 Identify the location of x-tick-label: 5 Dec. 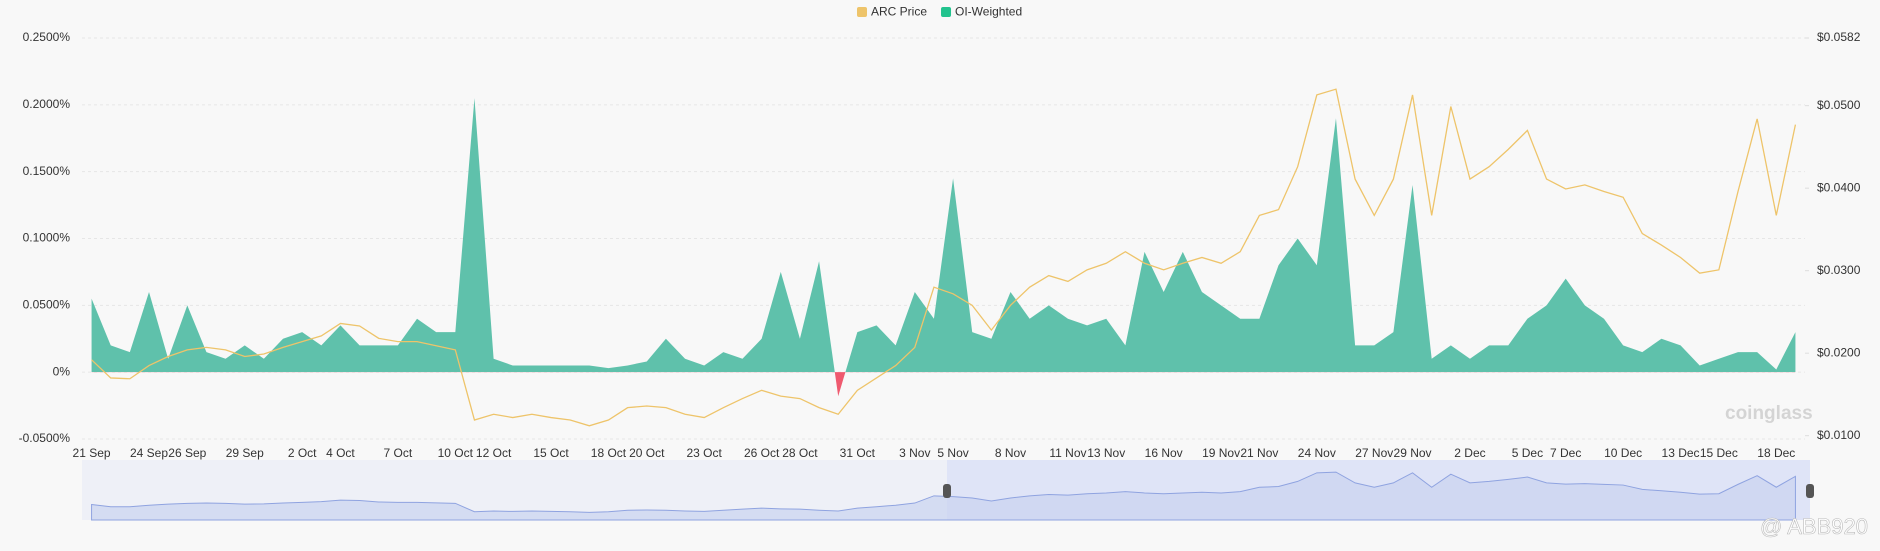
(1527, 453).